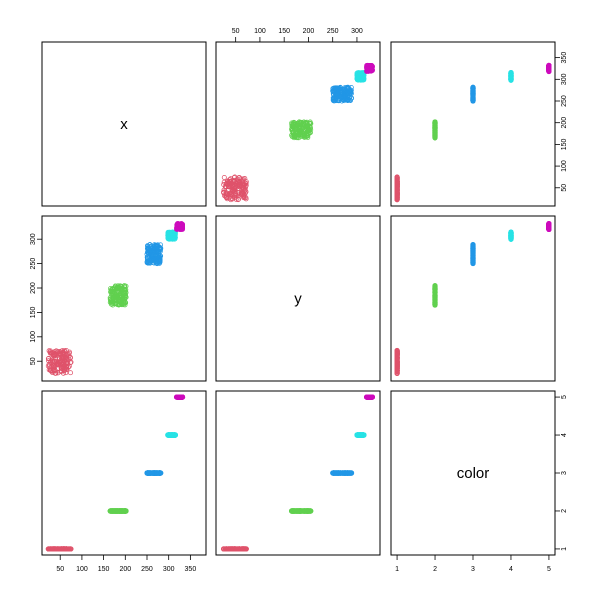 The height and width of the screenshot is (600, 600). What do you see at coordinates (33, 264) in the screenshot?
I see `left-middle-tick-label: 250` at bounding box center [33, 264].